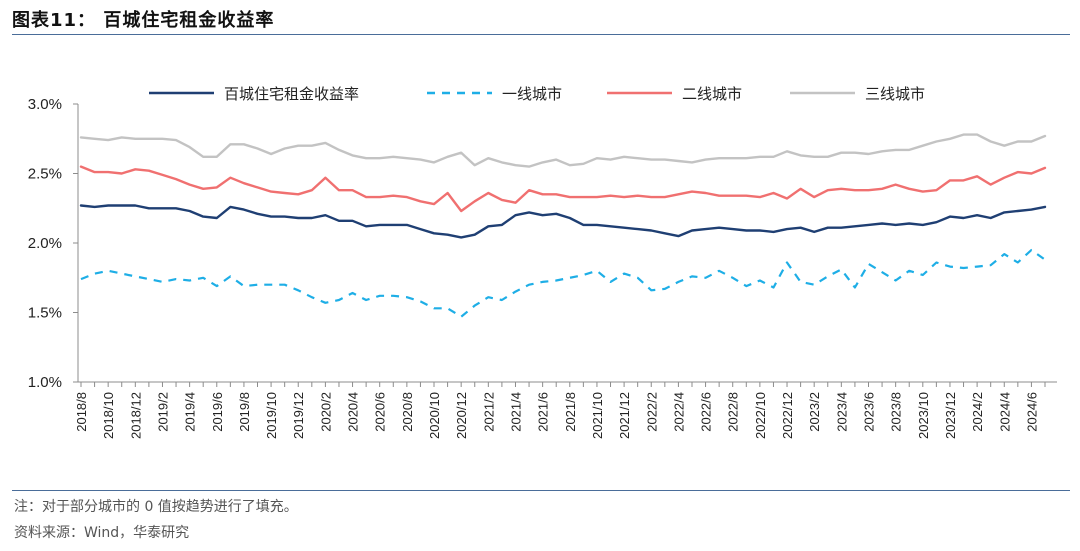 This screenshot has width=1080, height=551. What do you see at coordinates (156, 507) in the screenshot?
I see `chart-note: 注：对于部分城市的 0 值按趋势进行了填充。` at bounding box center [156, 507].